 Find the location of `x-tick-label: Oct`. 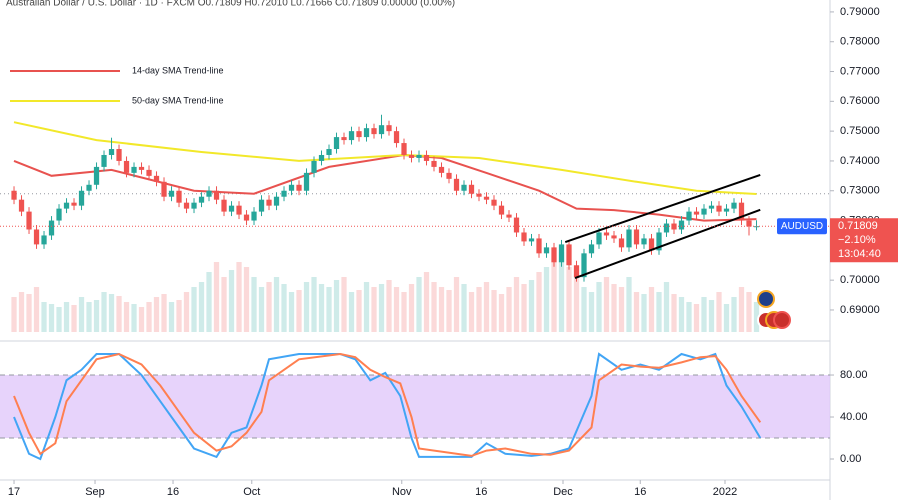

x-tick-label: Oct is located at coordinates (251, 492).